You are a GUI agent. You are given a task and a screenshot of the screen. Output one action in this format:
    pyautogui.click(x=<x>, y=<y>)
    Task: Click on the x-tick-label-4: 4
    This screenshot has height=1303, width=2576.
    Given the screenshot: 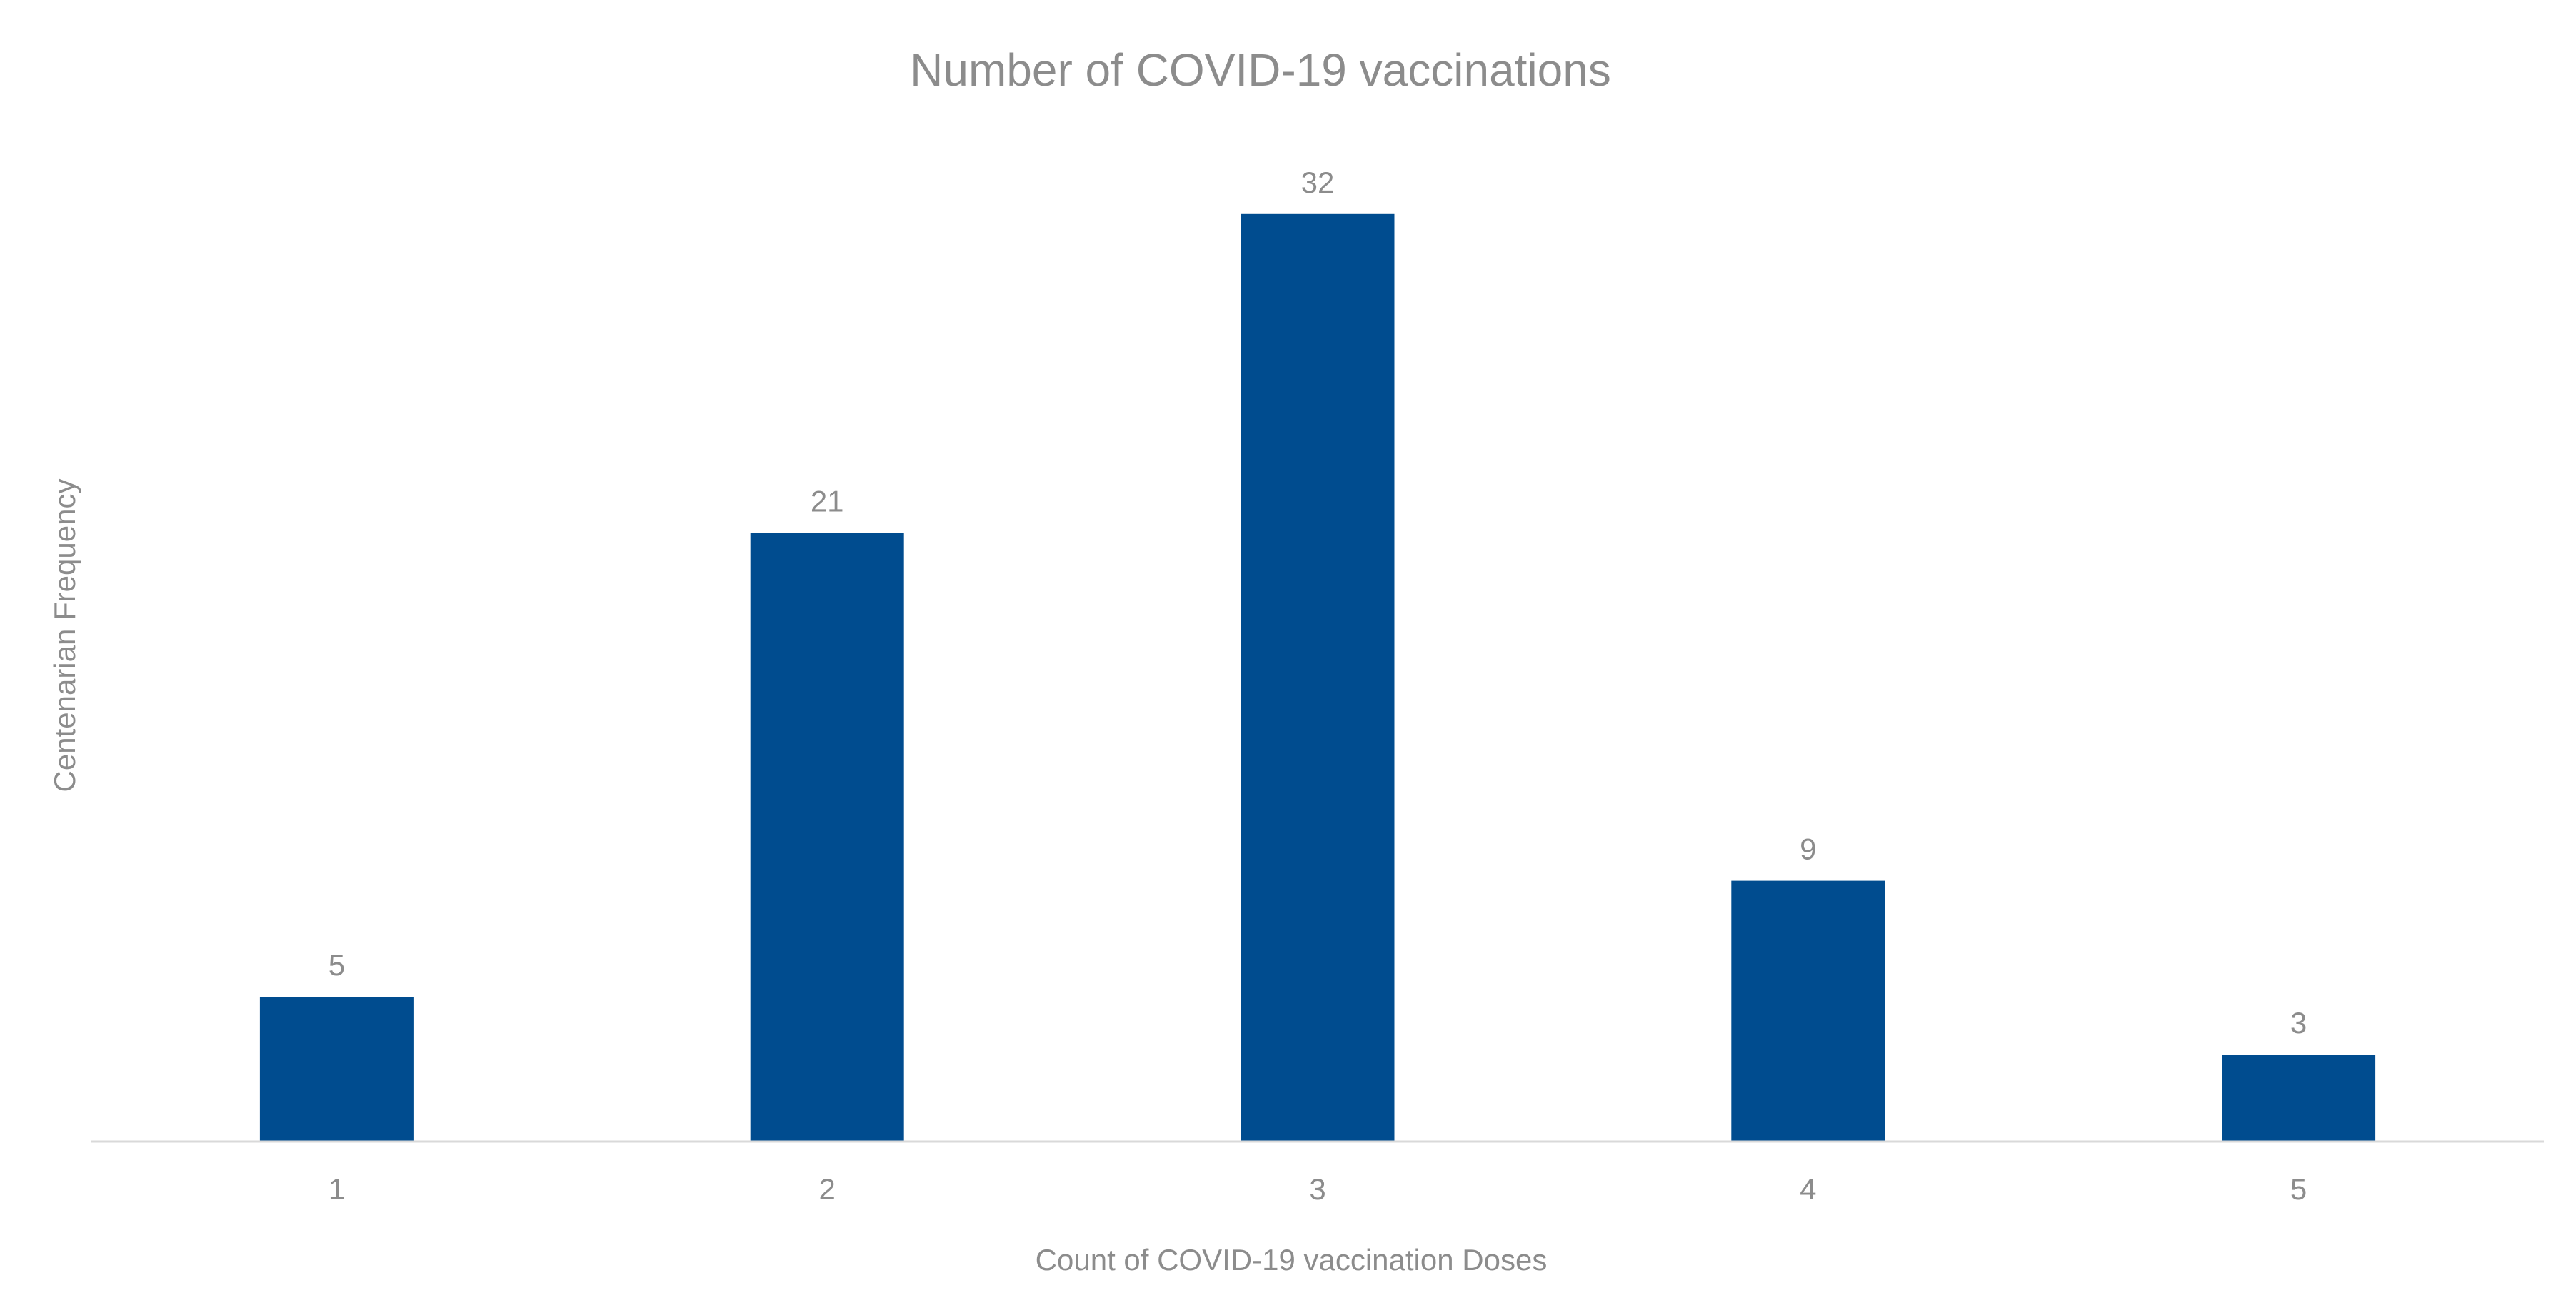 What is the action you would take?
    pyautogui.click(x=1808, y=1189)
    